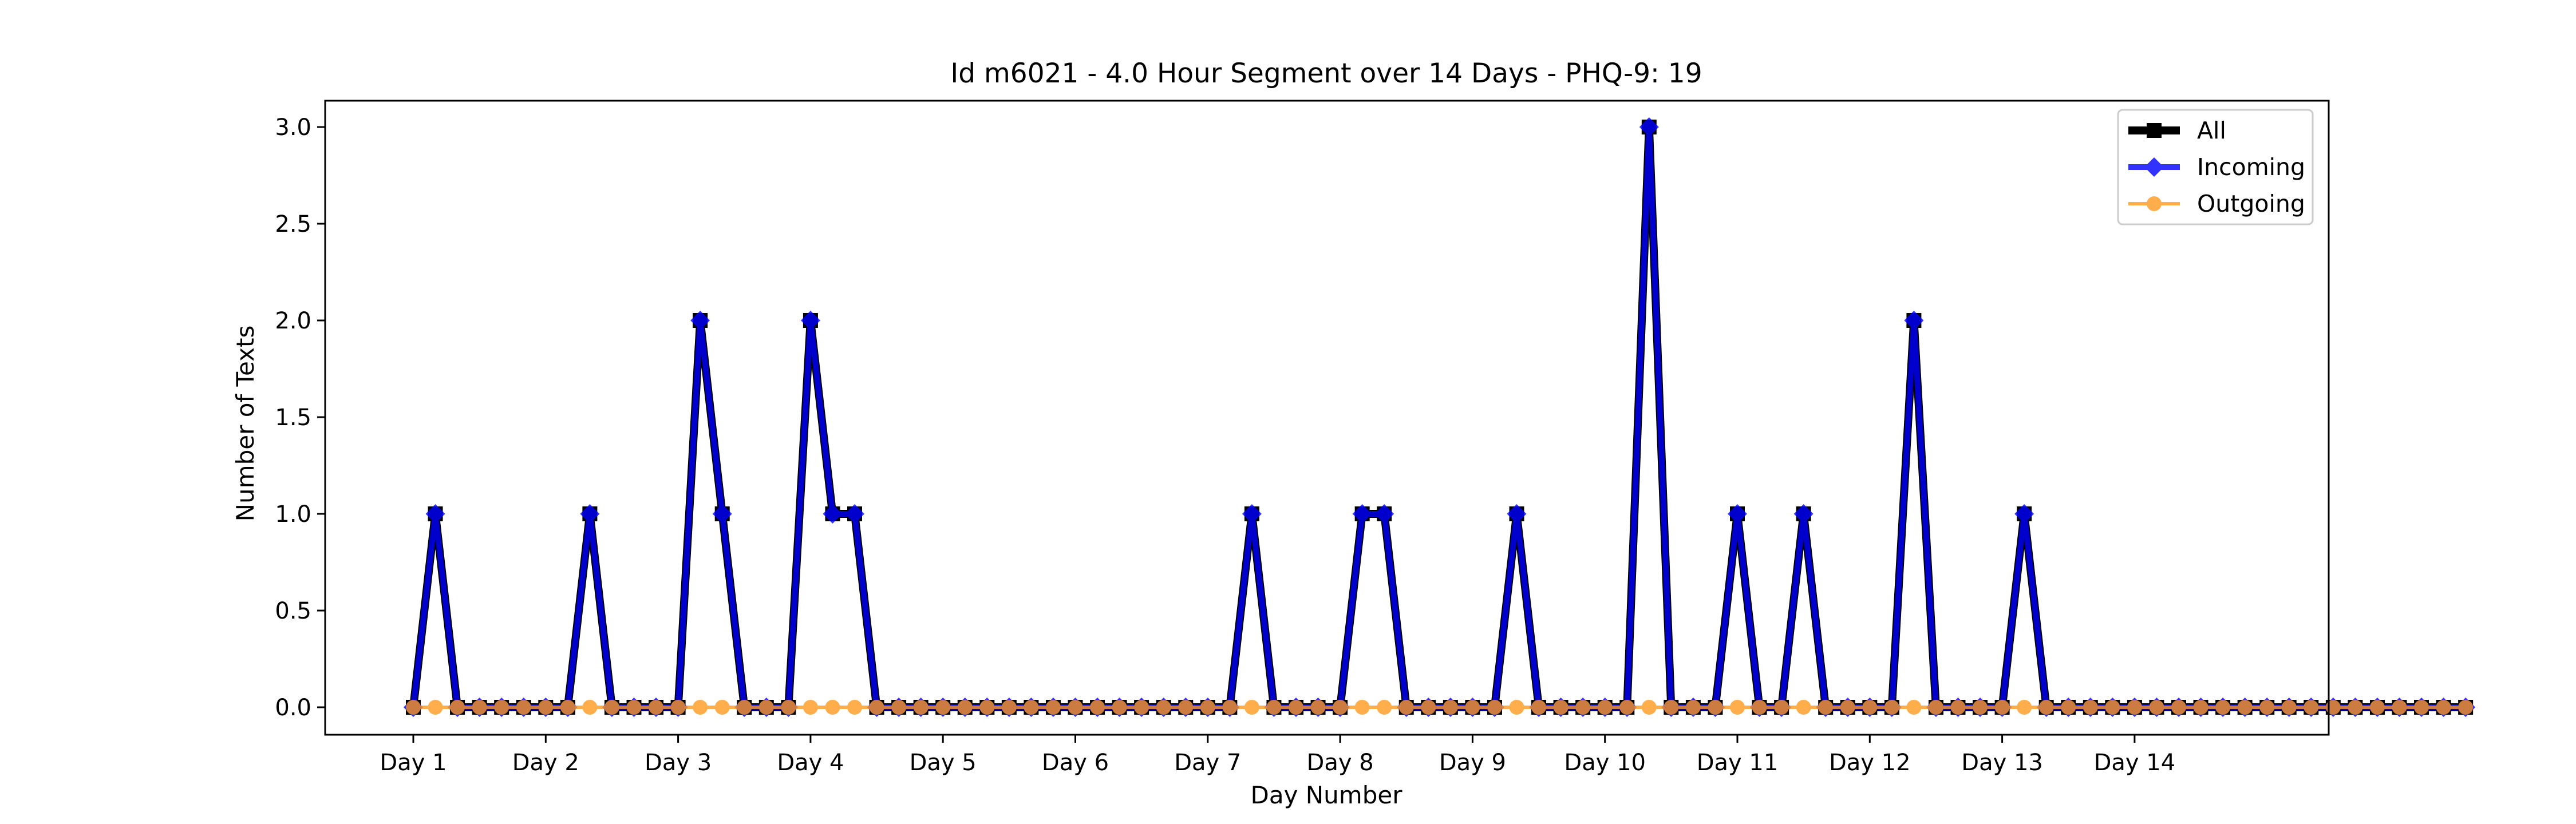  Describe the element at coordinates (1207, 763) in the screenshot. I see `x-tick-label: Day 7` at that location.